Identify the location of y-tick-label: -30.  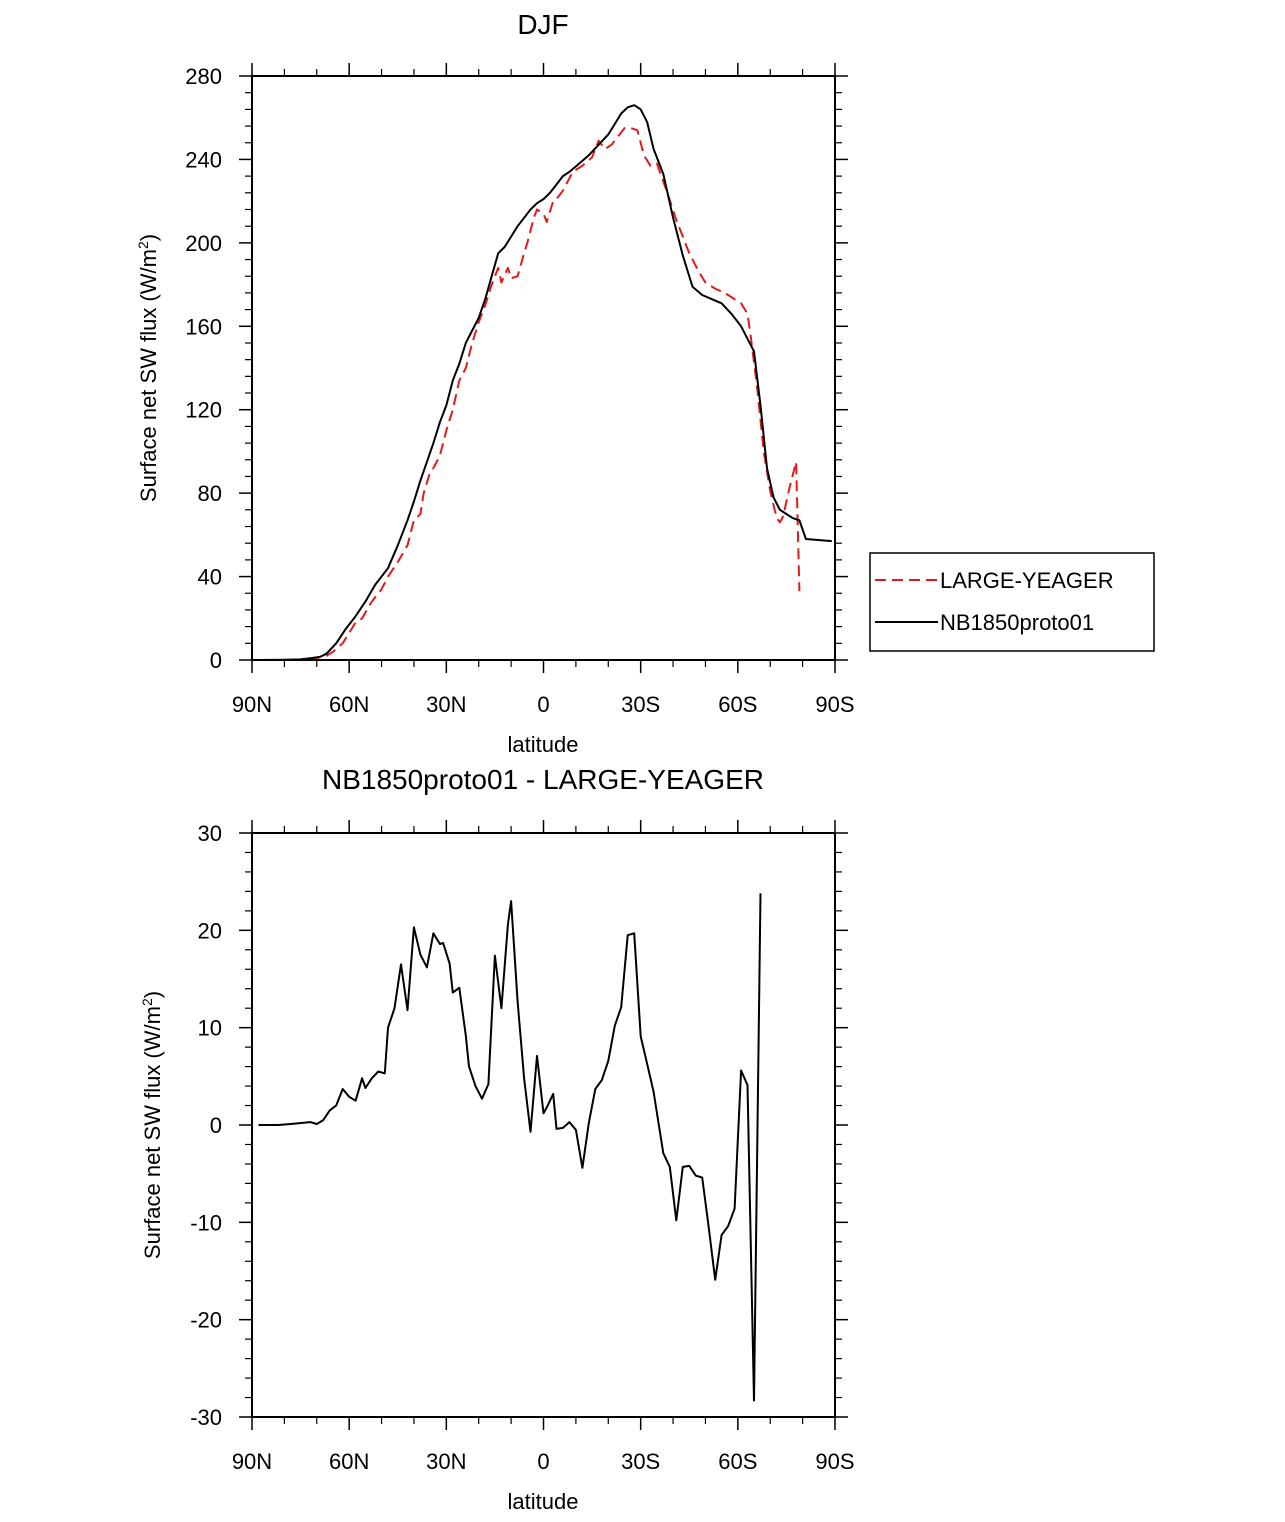
(206, 1417).